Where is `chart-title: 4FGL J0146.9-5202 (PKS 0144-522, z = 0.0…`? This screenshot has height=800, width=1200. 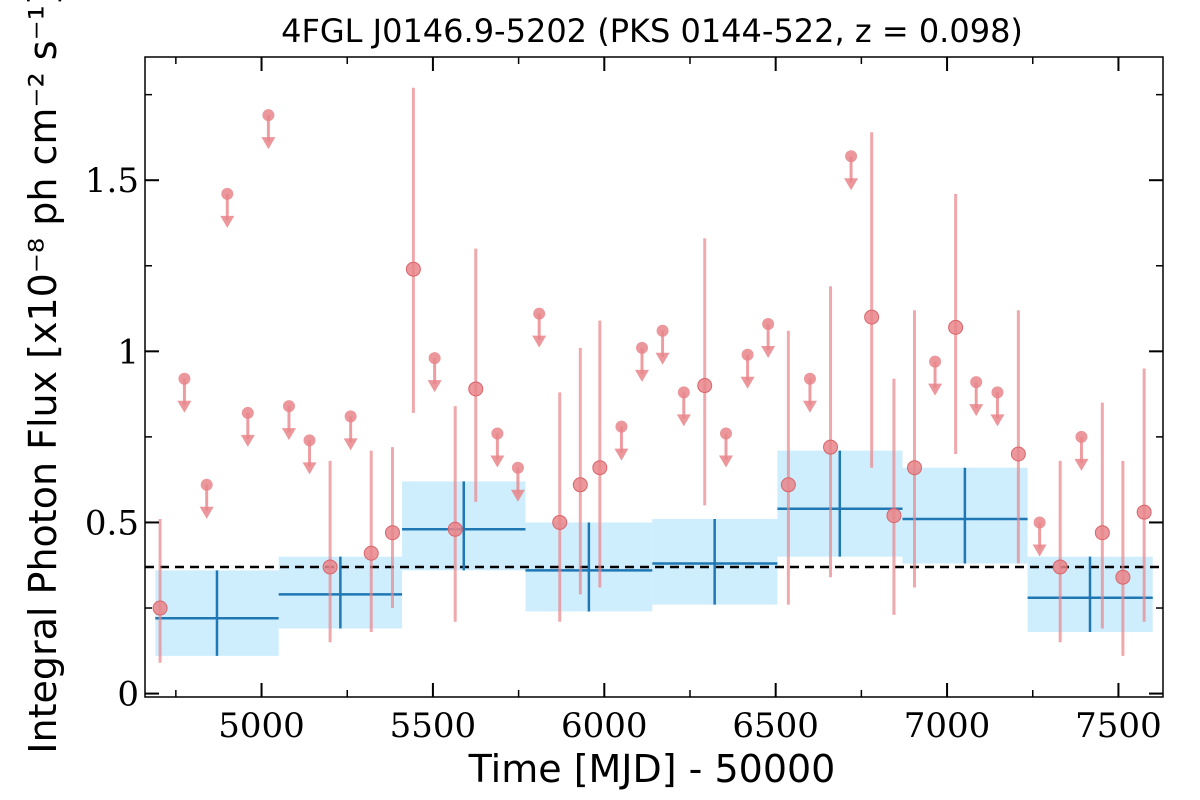
chart-title: 4FGL J0146.9-5202 (PKS 0144-522, z = 0.0… is located at coordinates (652, 31).